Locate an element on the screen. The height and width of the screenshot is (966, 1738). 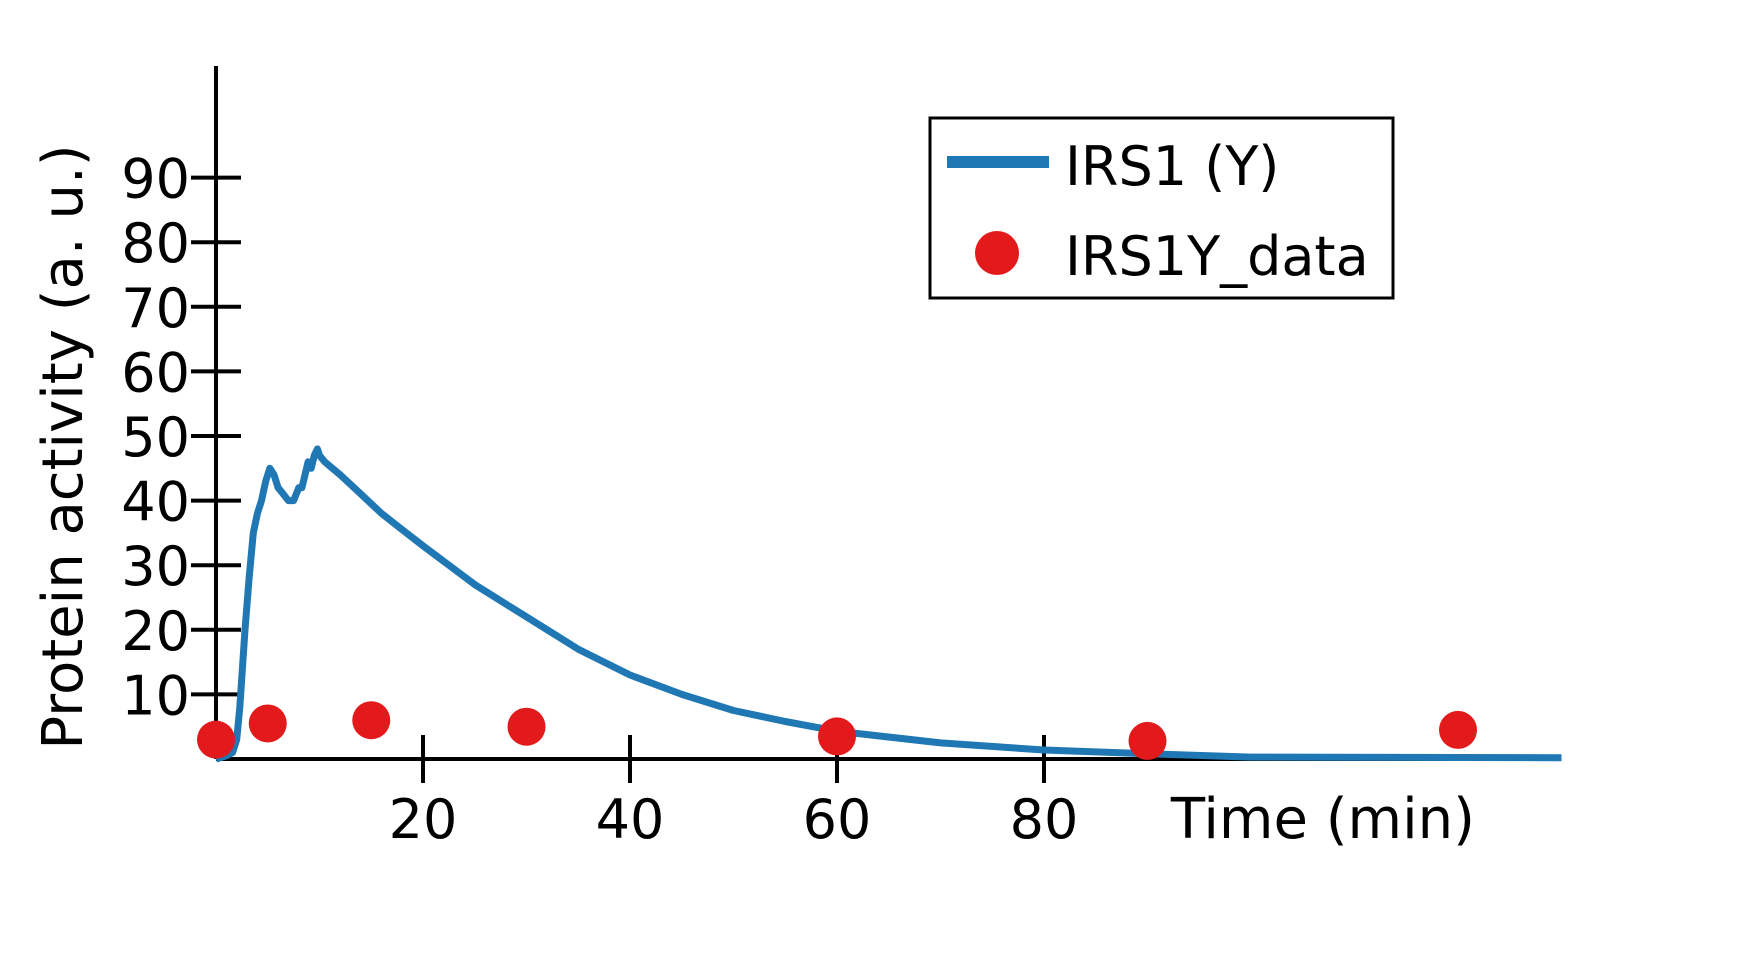
y-tick-label: 40 is located at coordinates (155, 502).